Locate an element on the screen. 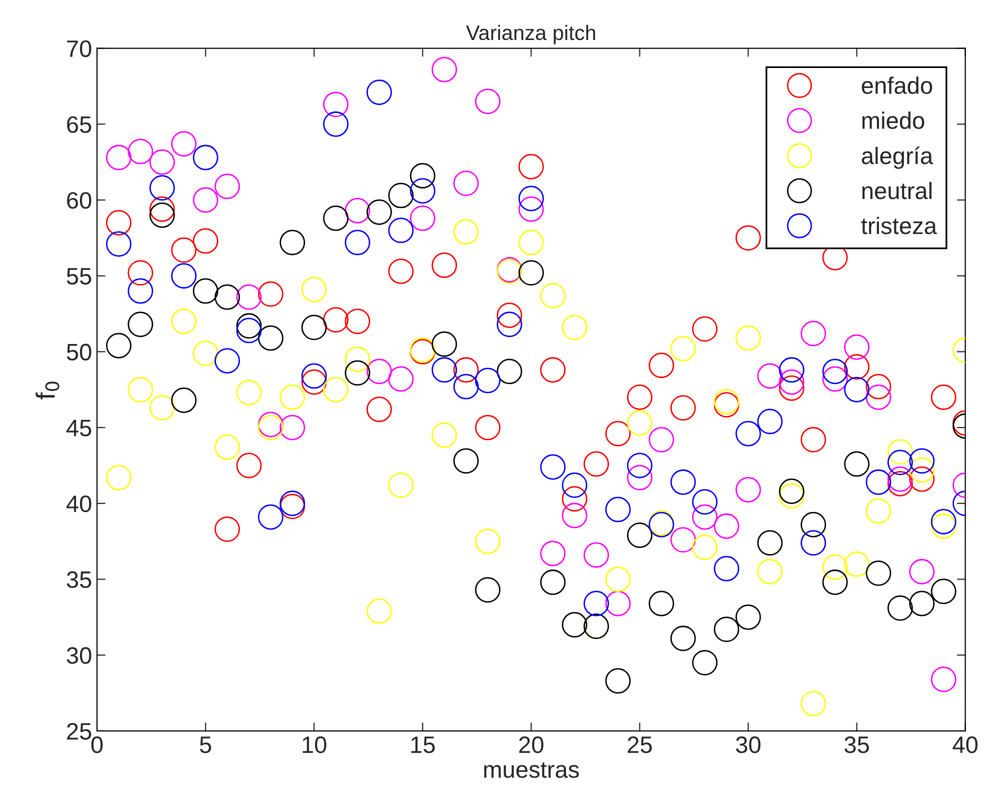  y-tick-label: 35 is located at coordinates (79, 579).